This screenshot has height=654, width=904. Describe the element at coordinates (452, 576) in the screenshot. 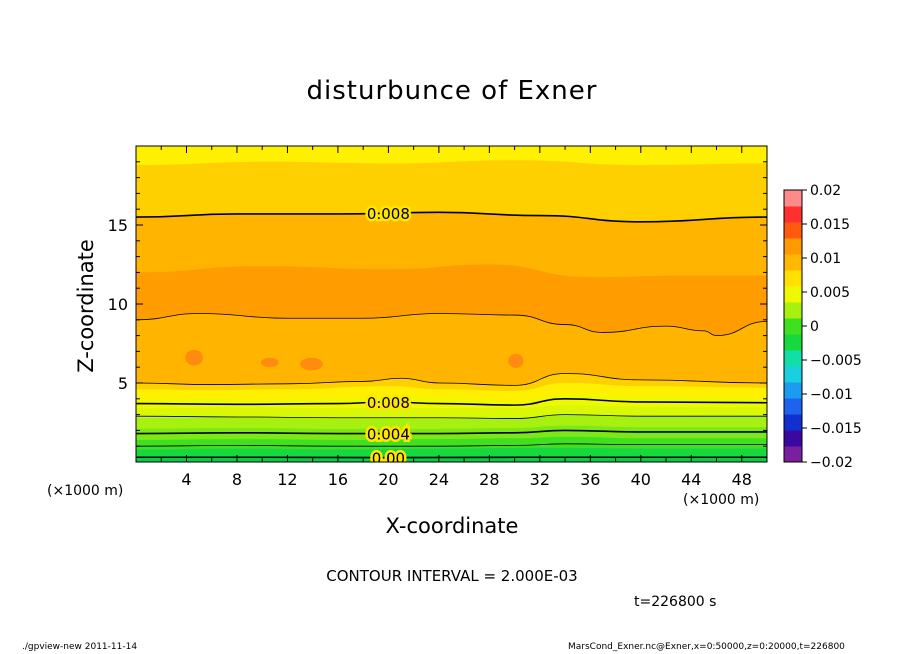

I see `contour-interval-note: CONTOUR INTERVAL = 2.000E-03` at that location.